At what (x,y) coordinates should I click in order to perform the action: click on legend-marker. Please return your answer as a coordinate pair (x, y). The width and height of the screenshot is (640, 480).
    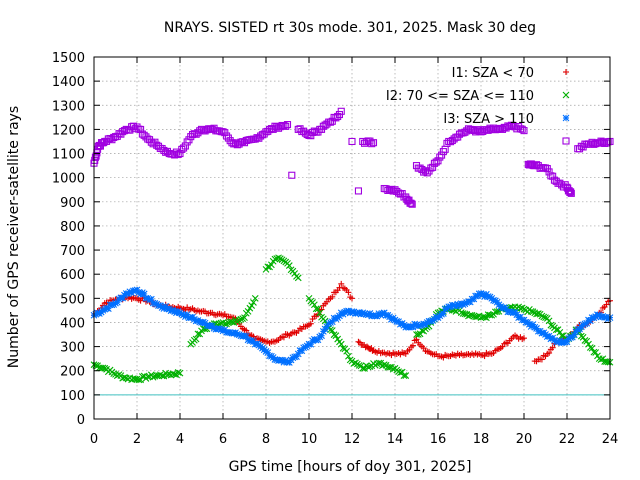
    Looking at the image, I should click on (566, 72).